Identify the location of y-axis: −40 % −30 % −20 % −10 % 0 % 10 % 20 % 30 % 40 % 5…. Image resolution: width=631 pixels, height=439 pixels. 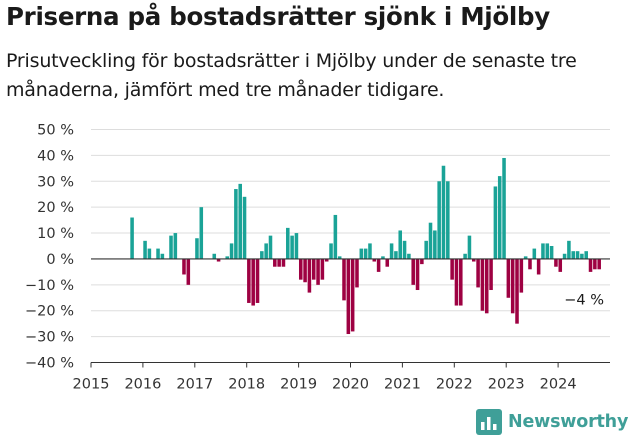
(49, 247).